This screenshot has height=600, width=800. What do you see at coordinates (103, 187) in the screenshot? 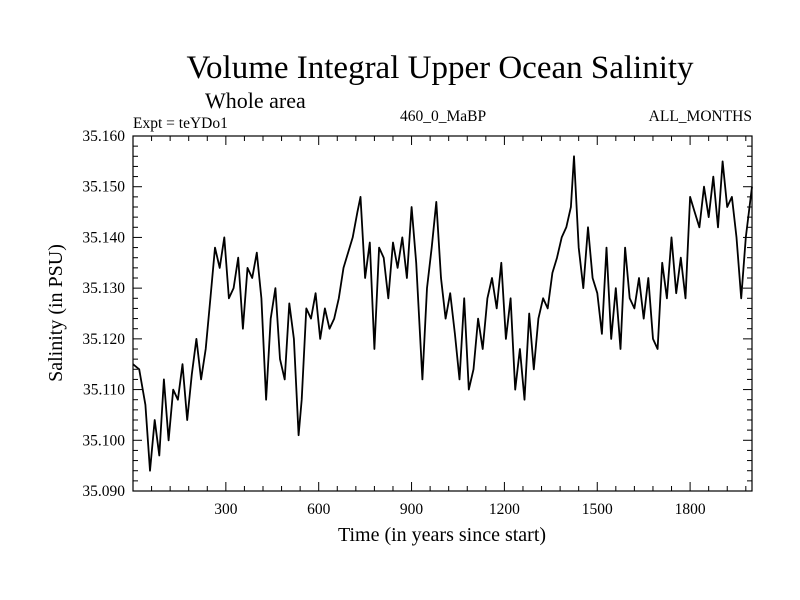
I see `y-tick-label: 35.150` at bounding box center [103, 187].